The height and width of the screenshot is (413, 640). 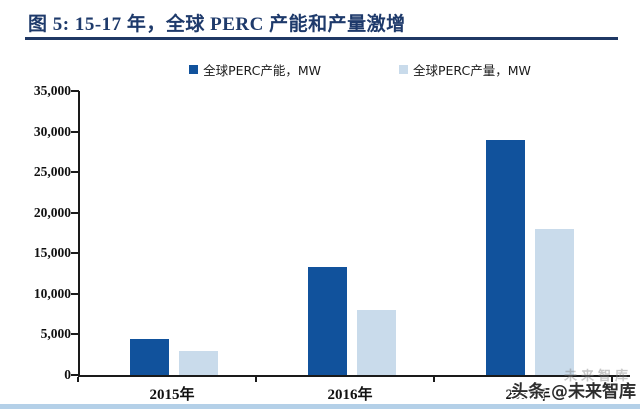 I want to click on figure-title: 图 5: 15-17 年，全球 PERC 产能和产量激增, so click(x=217, y=24).